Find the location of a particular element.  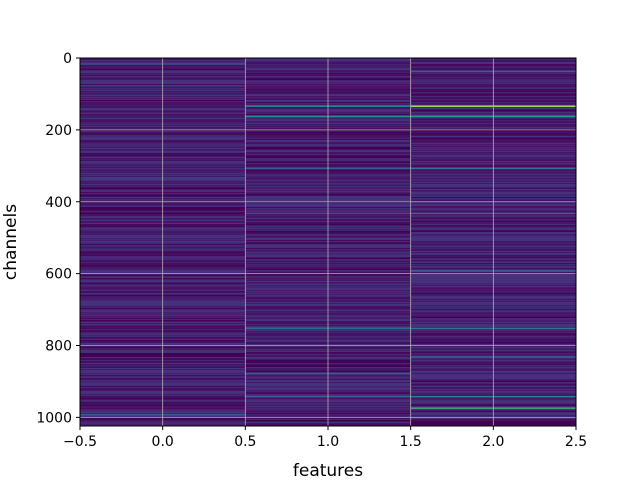

y-axis: 0 200 400 600 800 1000 is located at coordinates (58, 238).